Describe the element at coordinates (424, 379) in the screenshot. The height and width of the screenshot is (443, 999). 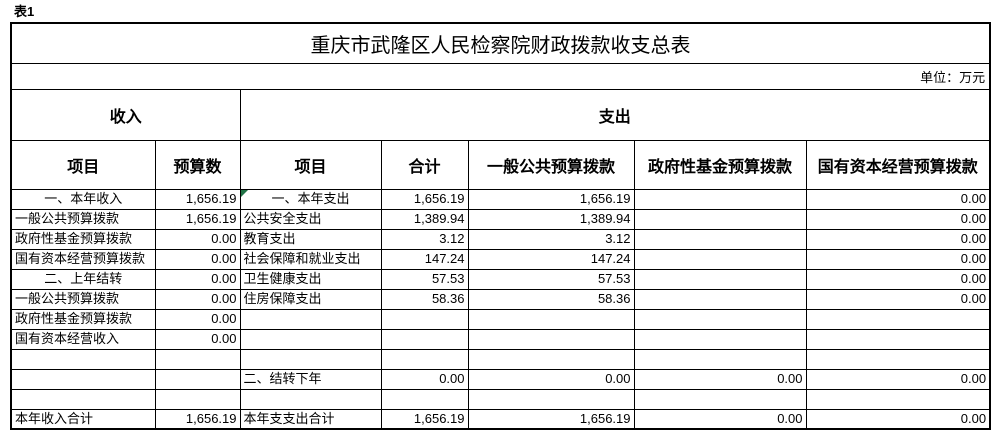
I see `expense-total-cell: 0.00` at that location.